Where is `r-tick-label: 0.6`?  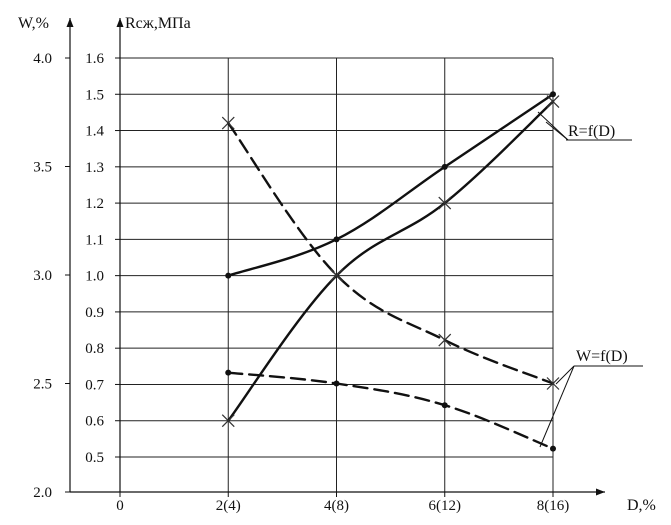 r-tick-label: 0.6 is located at coordinates (94, 422).